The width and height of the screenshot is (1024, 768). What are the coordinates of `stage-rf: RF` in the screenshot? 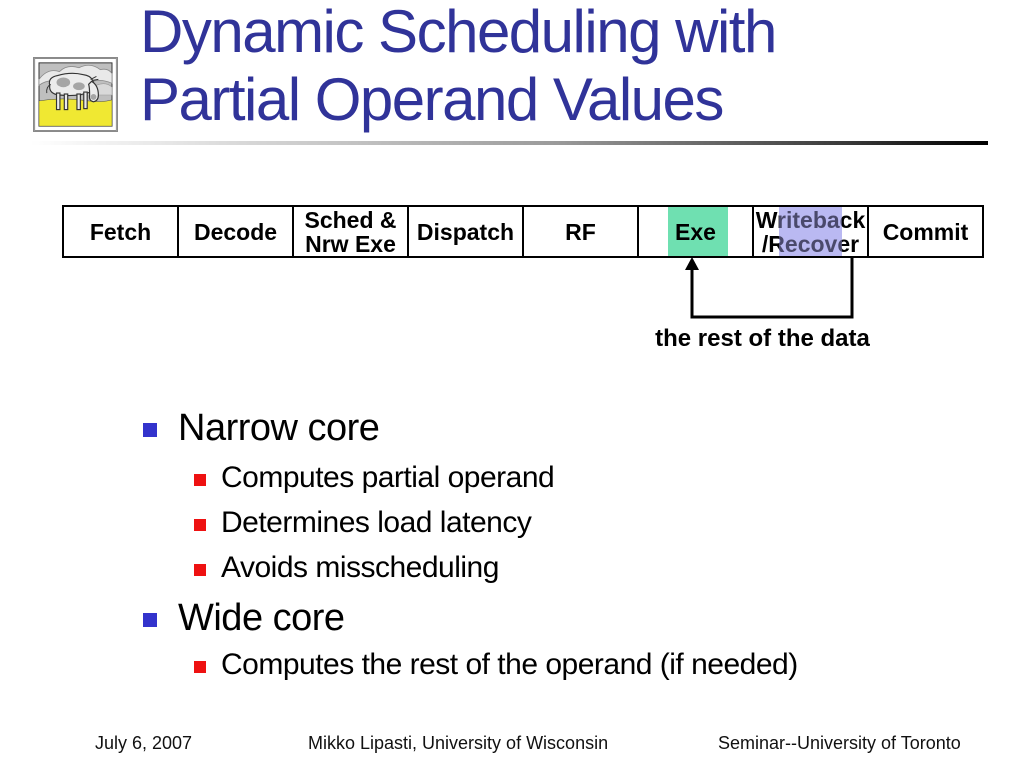 It's located at (580, 231).